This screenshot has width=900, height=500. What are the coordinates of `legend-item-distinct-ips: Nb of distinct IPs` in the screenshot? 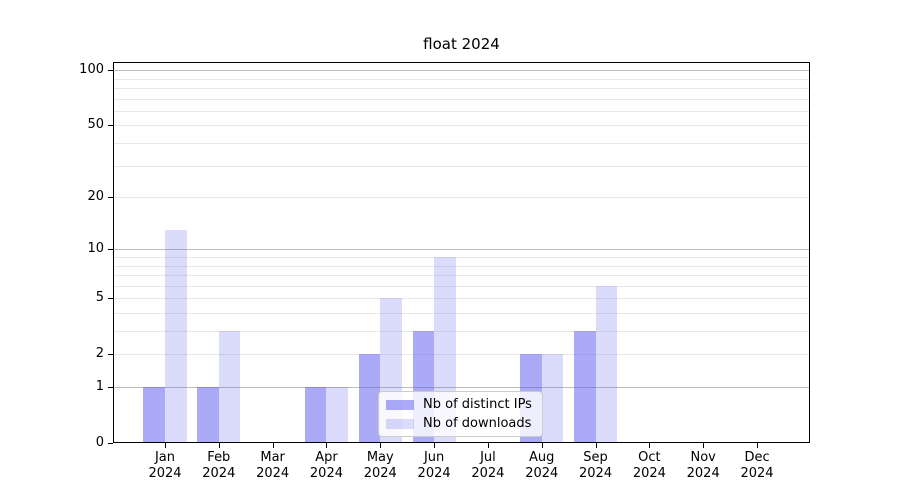 It's located at (460, 404).